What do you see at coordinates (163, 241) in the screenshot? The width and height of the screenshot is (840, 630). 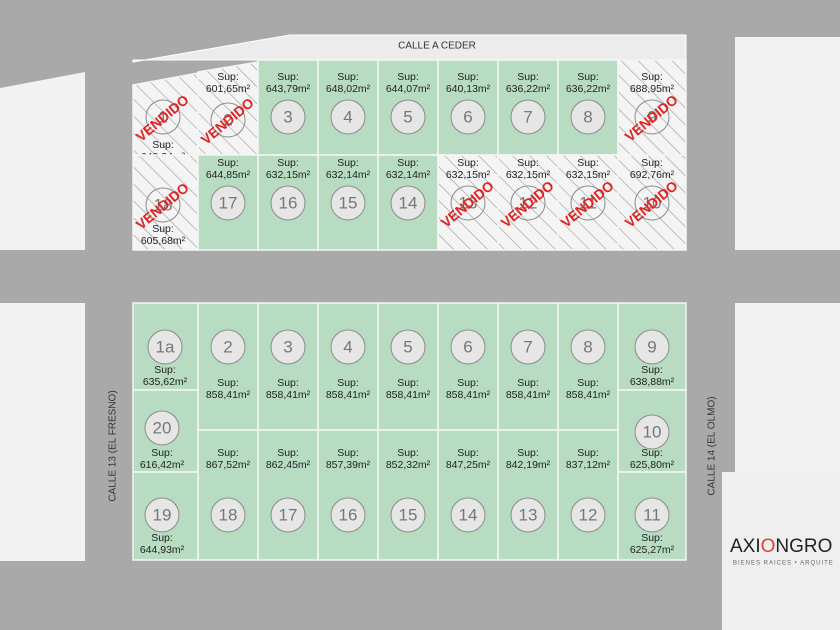 I see `lot-area-value: 605,68m²` at bounding box center [163, 241].